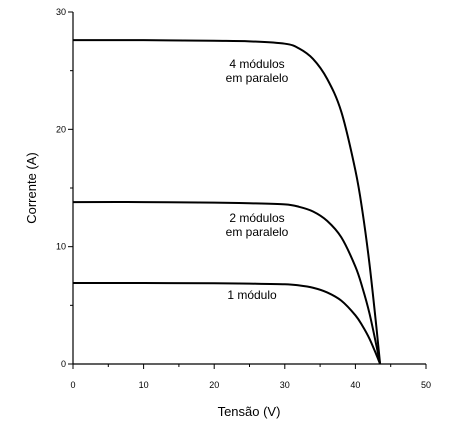  I want to click on x-tick-label: 50, so click(426, 385).